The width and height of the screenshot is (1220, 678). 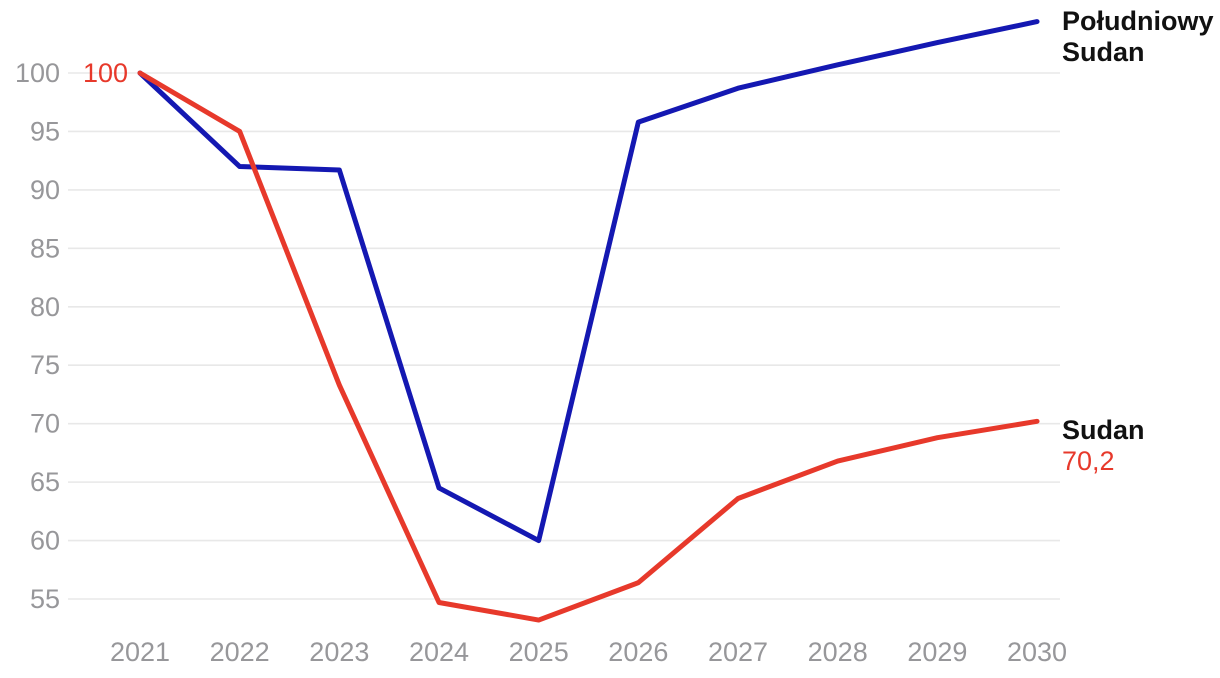 I want to click on series-label-sudan-name: Sudan, so click(x=1103, y=430).